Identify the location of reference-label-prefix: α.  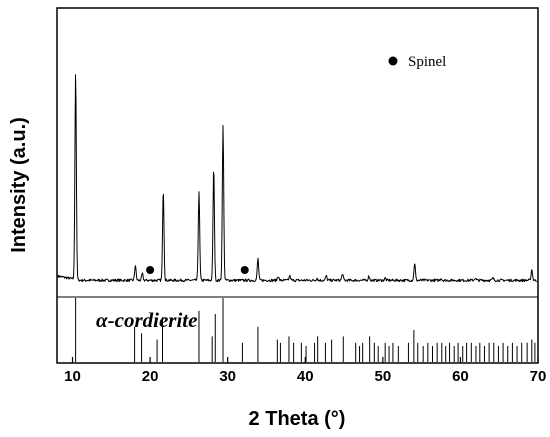
(102, 320).